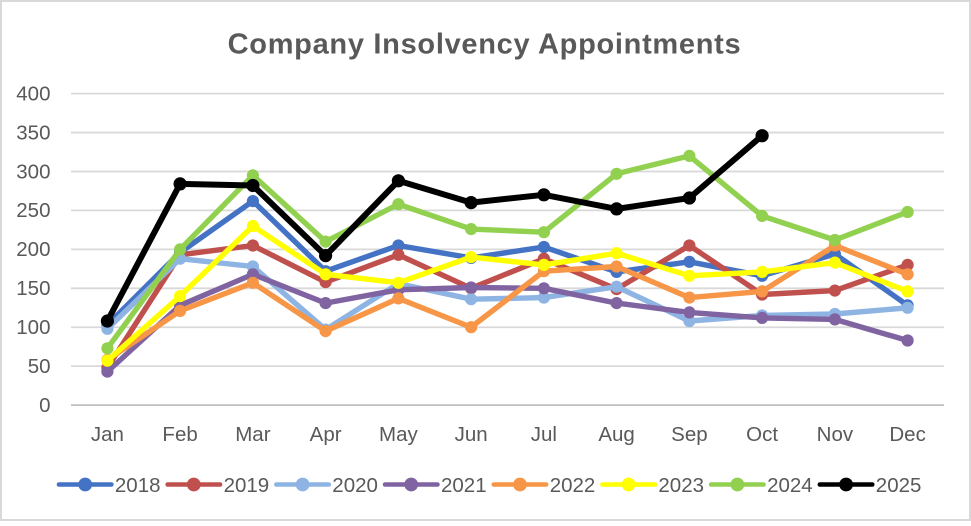 The image size is (971, 526). I want to click on svg-text:Company Insolvency Appointment: Company Insolvency Appointments, so click(485, 44).